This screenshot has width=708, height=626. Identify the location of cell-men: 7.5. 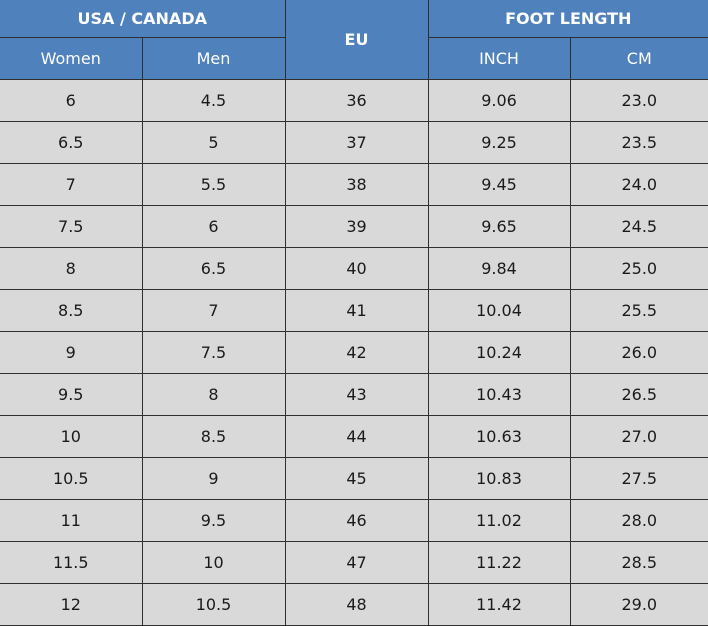
(213, 352).